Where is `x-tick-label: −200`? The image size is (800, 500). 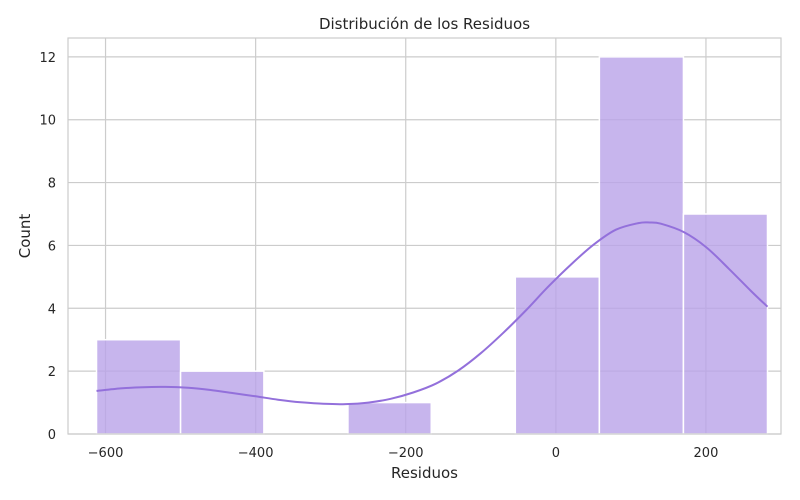 x-tick-label: −200 is located at coordinates (406, 453).